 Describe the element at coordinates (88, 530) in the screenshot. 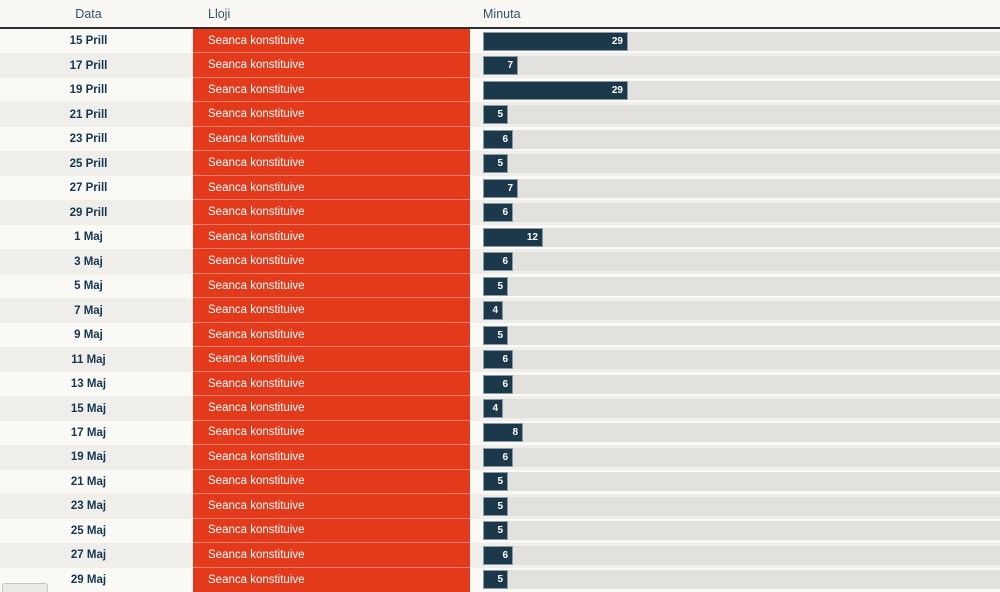

I see `date-cell: 25 Maj` at that location.